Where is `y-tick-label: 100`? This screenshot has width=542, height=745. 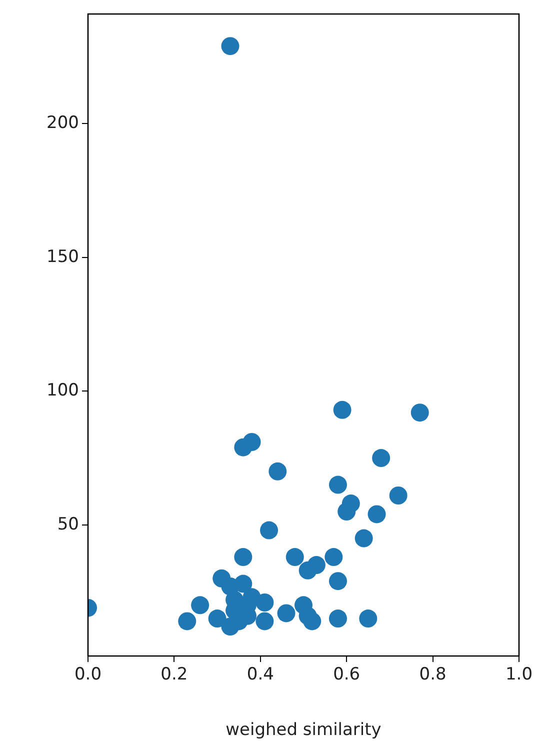 y-tick-label: 100 is located at coordinates (62, 390).